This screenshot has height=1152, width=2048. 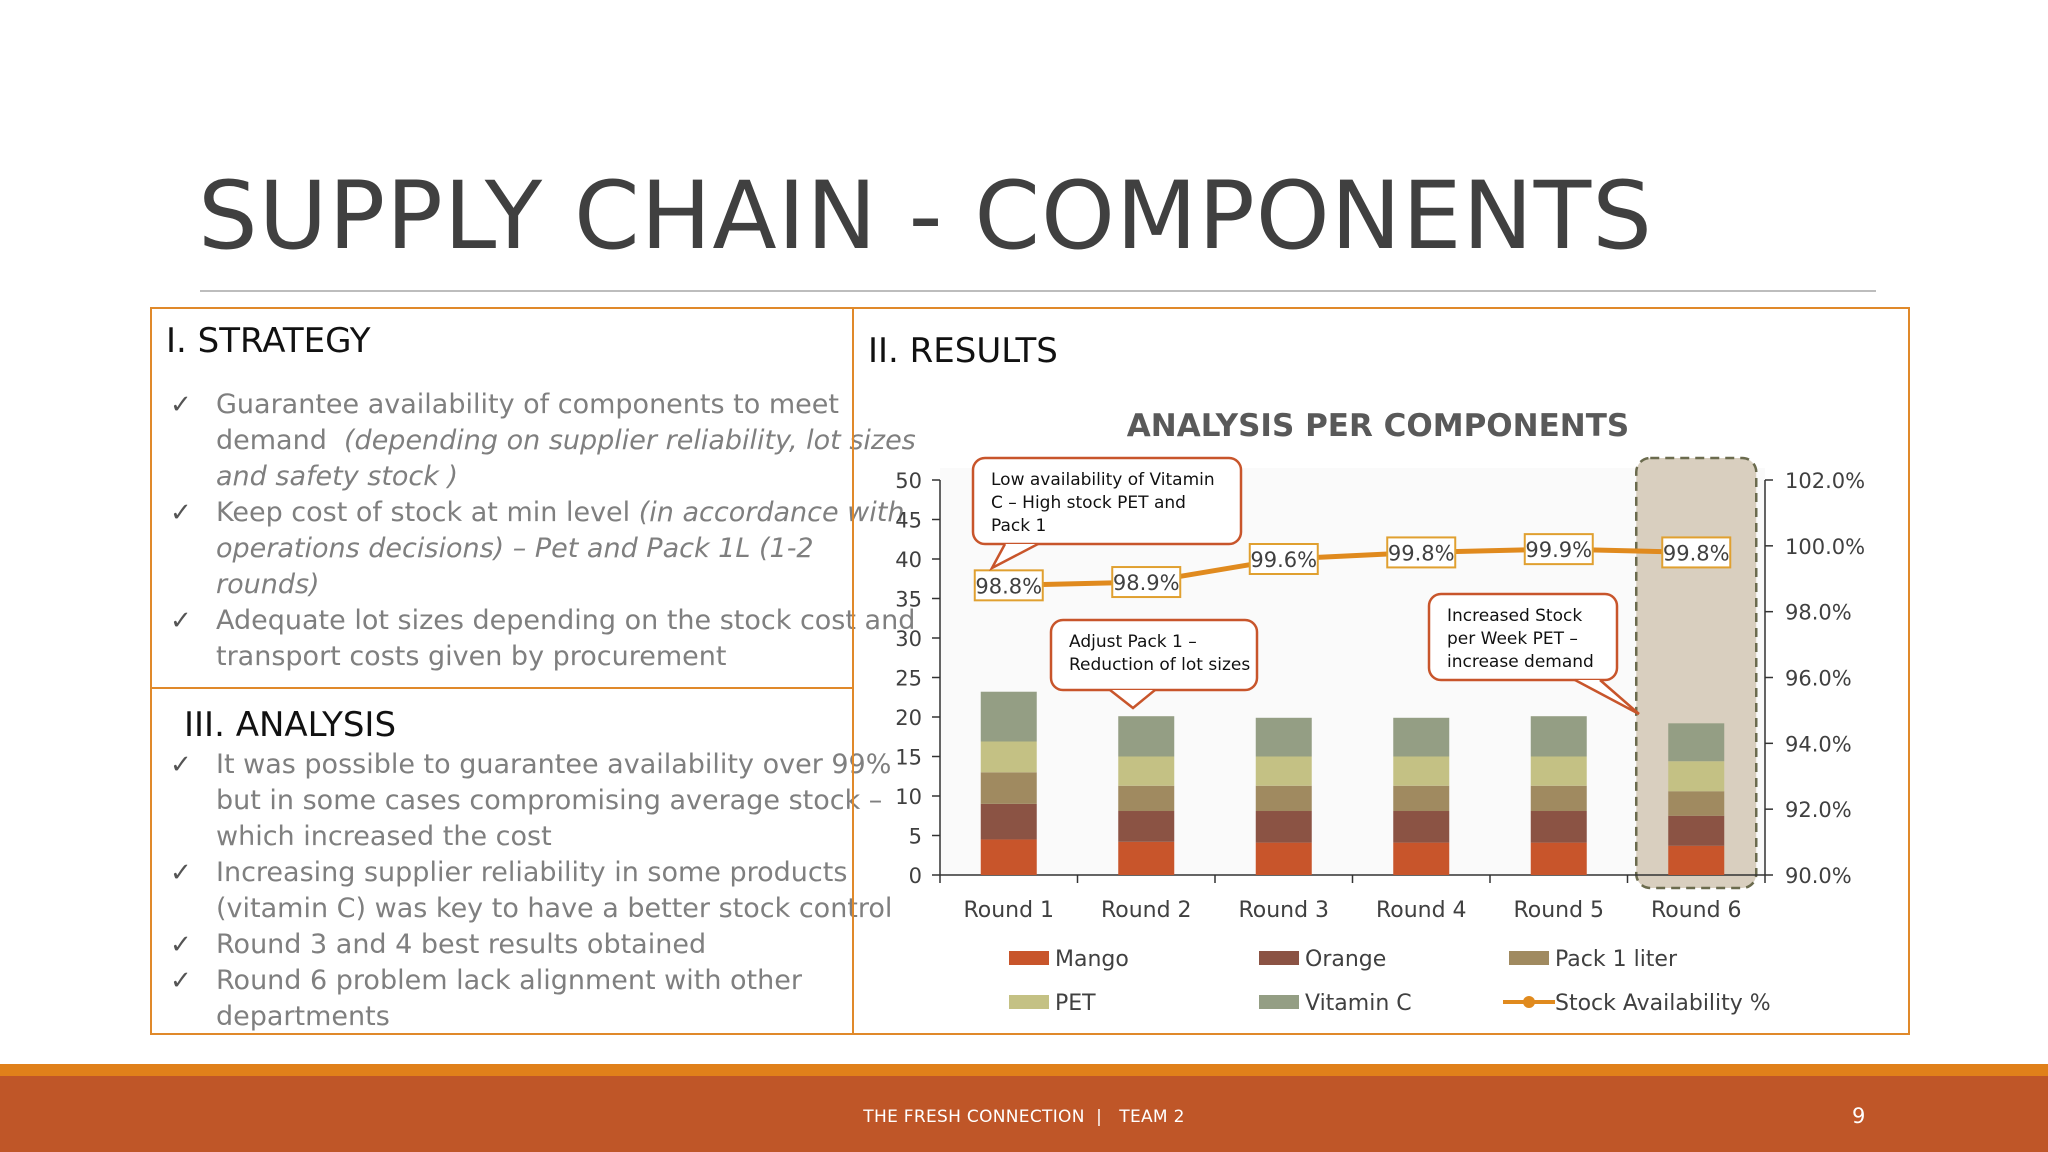 What do you see at coordinates (1029, 958) in the screenshot?
I see `legend-swatch` at bounding box center [1029, 958].